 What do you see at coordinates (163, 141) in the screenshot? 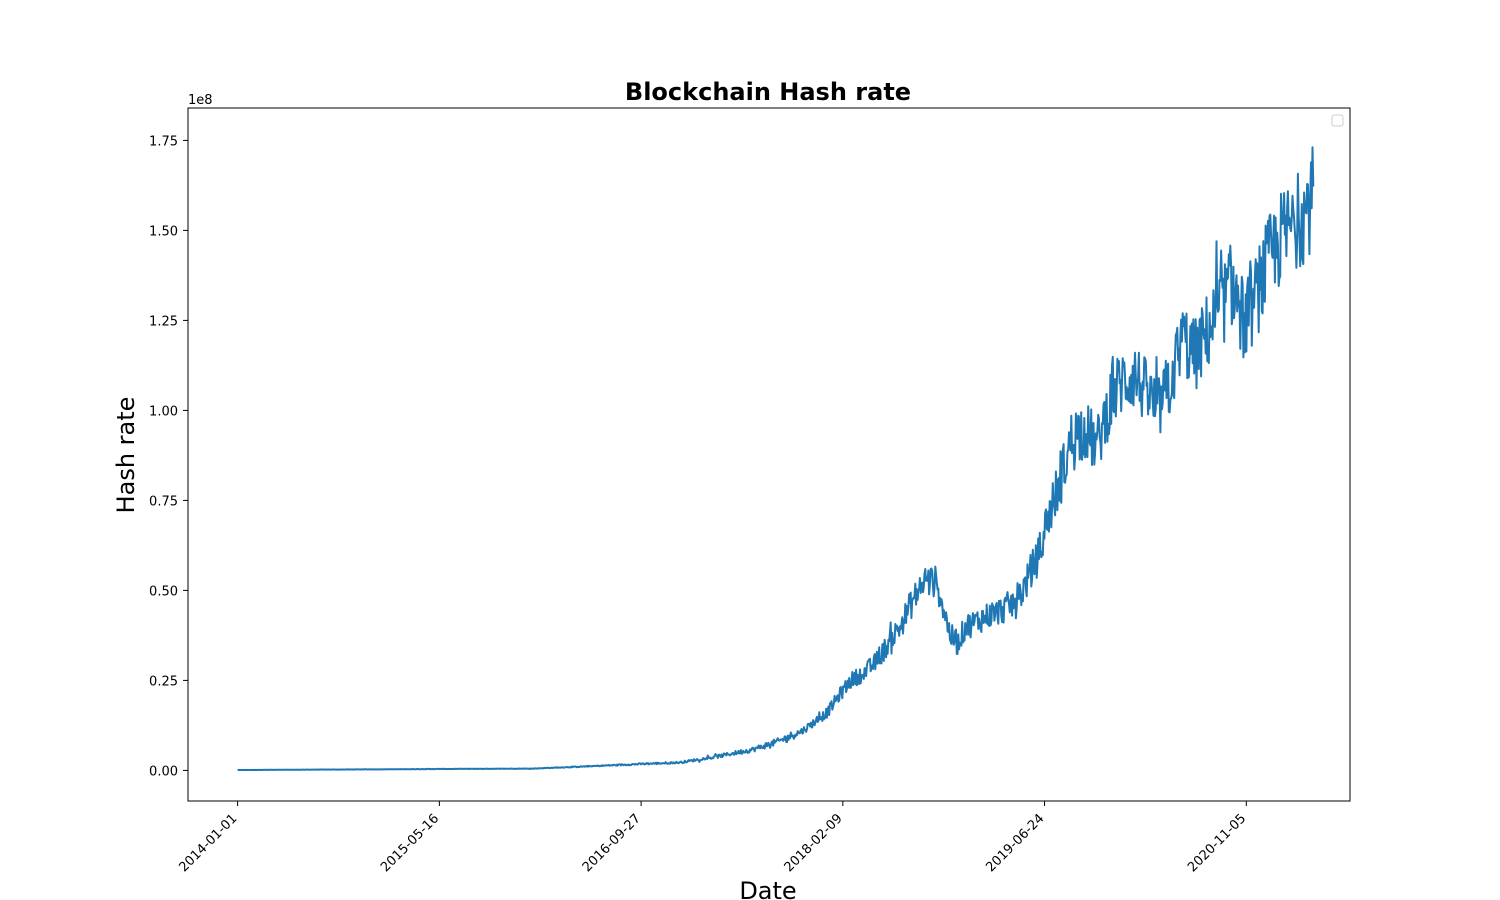
I see `y-tick-label: 1.75` at bounding box center [163, 141].